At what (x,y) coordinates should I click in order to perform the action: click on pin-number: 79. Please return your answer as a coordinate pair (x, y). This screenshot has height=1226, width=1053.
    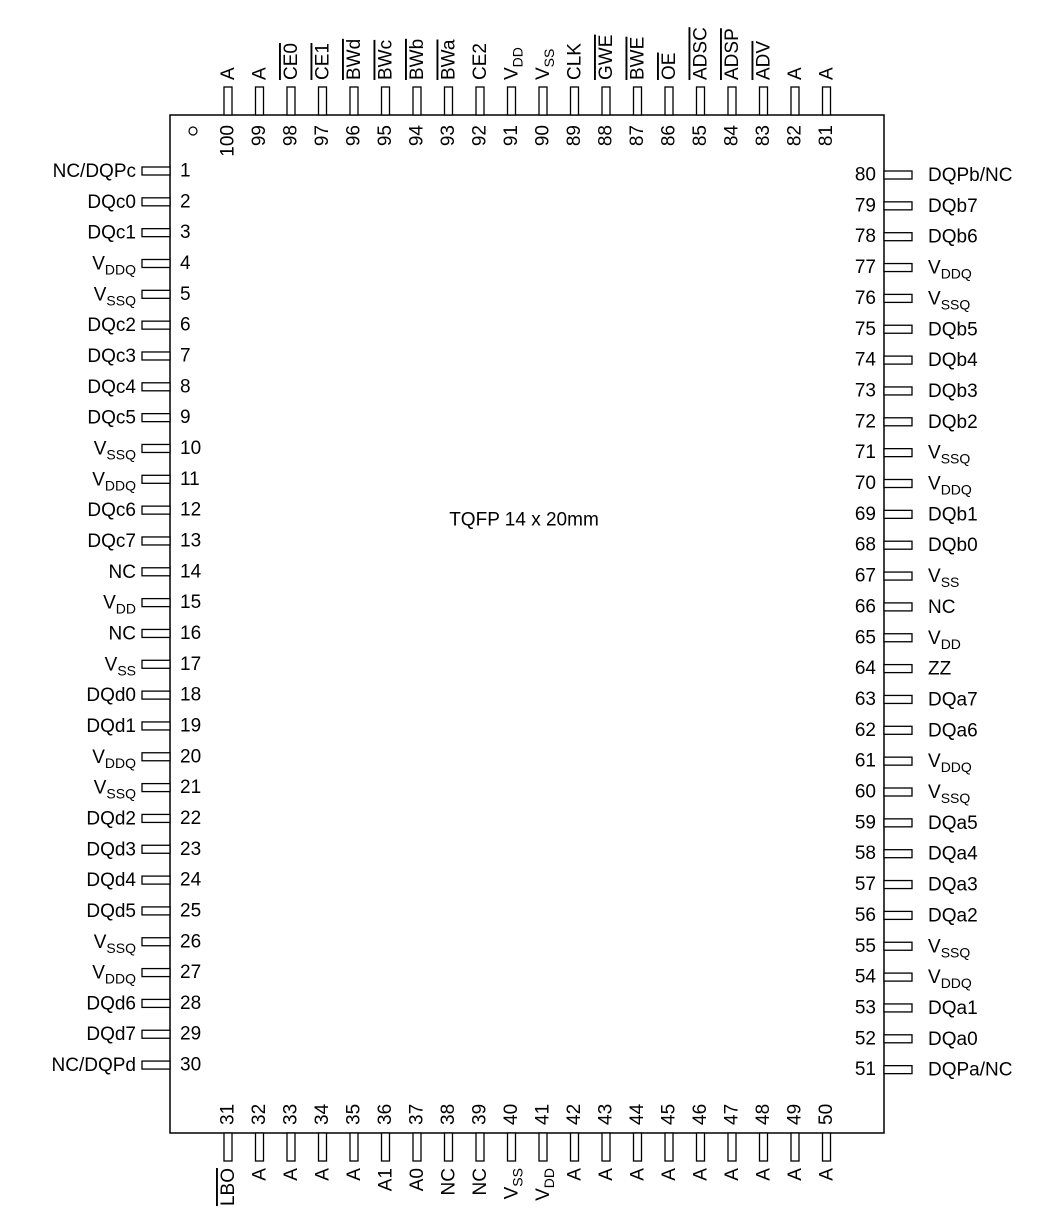
    Looking at the image, I should click on (865, 205).